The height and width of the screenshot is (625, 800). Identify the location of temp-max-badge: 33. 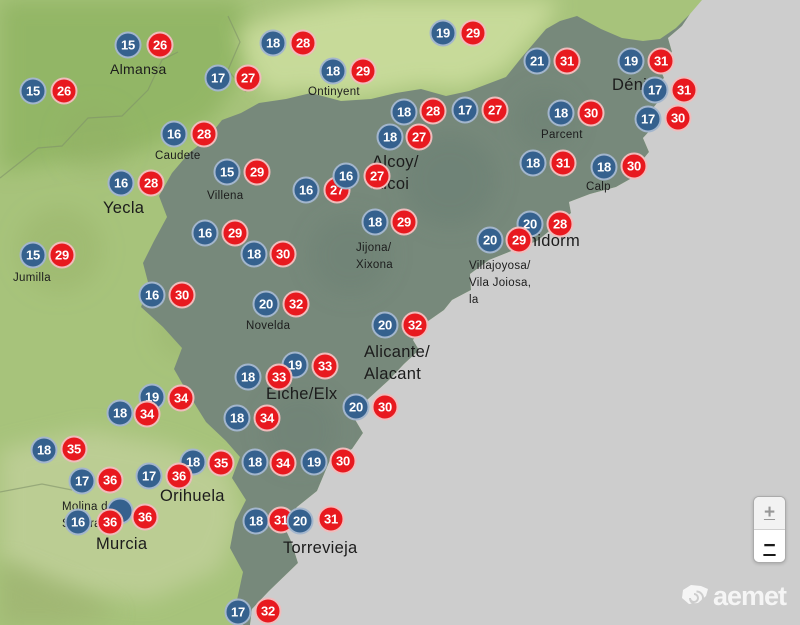
(279, 377).